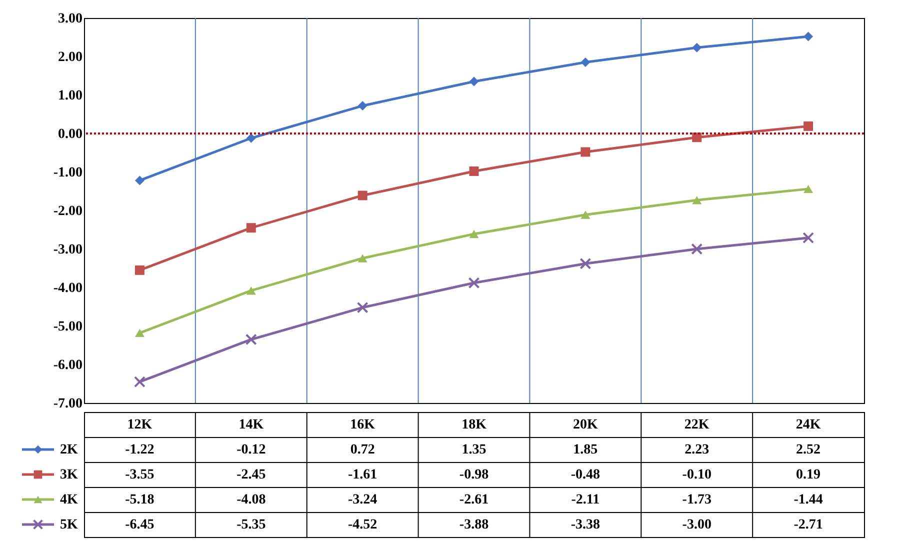 Image resolution: width=910 pixels, height=556 pixels. I want to click on x-tick-label: 18K, so click(474, 425).